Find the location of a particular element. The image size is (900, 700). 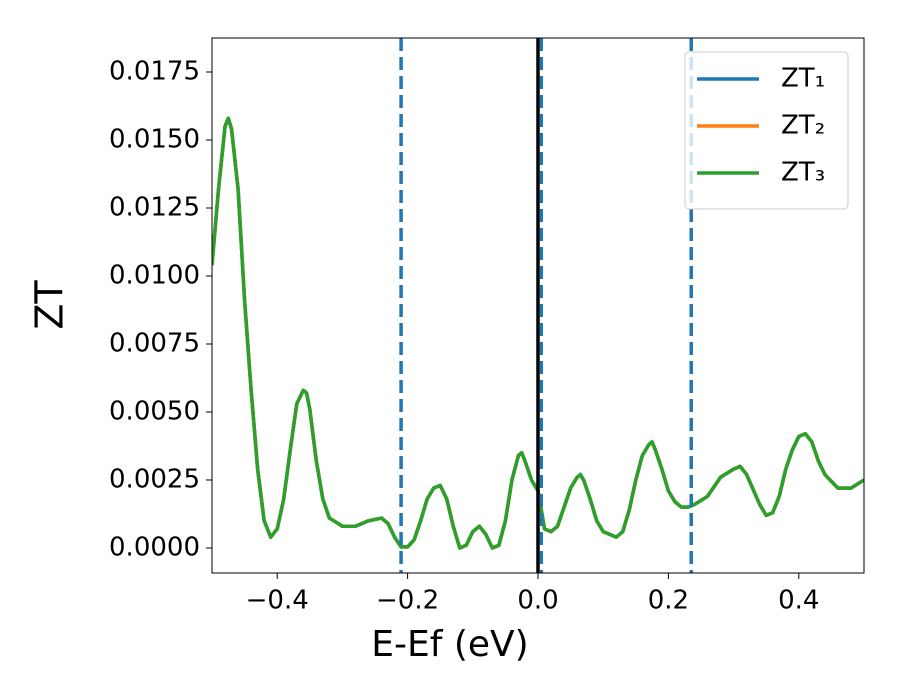

y-tick-label: 0.0050 is located at coordinates (154, 411).